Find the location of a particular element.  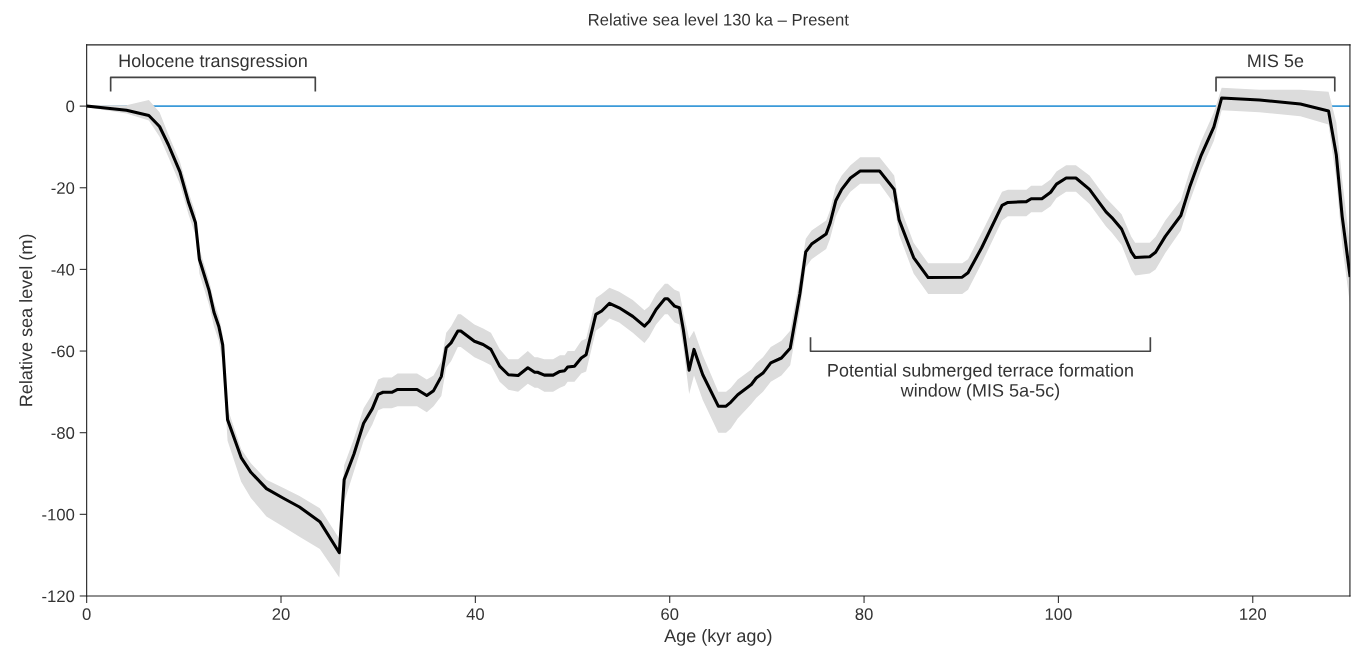

y-tick-label: -120 is located at coordinates (58, 596).